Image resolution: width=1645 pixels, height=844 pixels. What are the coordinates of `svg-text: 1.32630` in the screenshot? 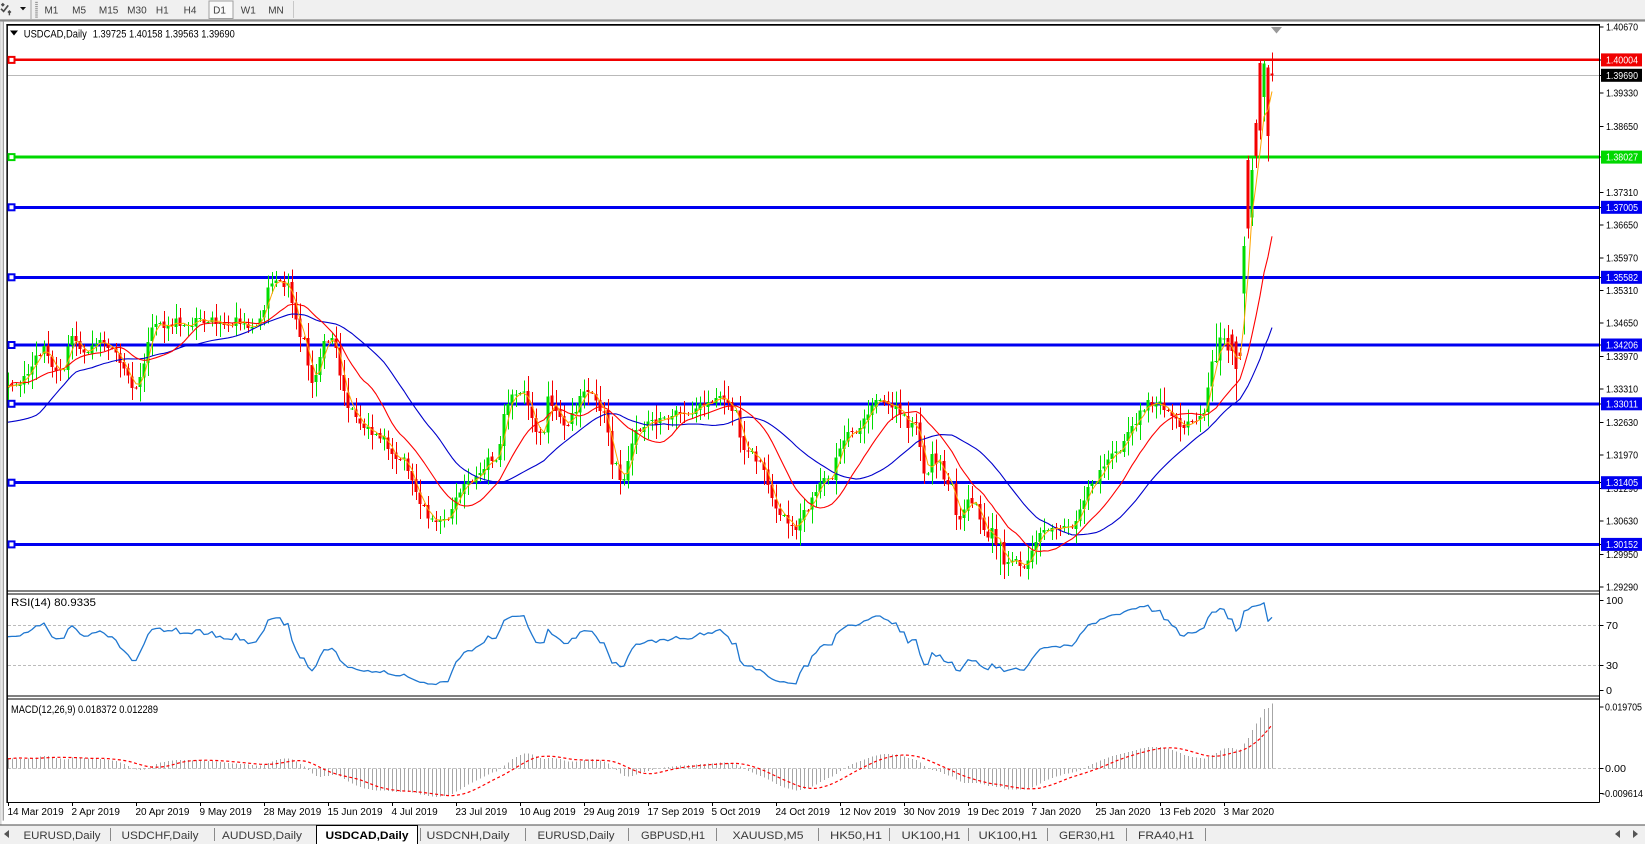 It's located at (1622, 423).